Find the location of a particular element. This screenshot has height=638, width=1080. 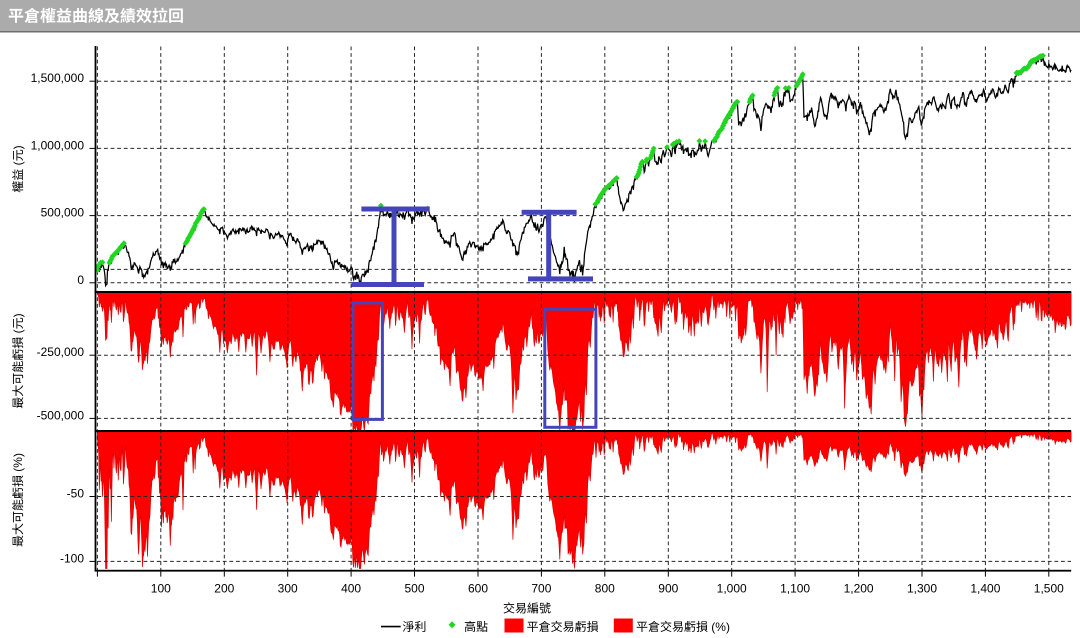

svg-text: 1,500,000 is located at coordinates (58, 78).